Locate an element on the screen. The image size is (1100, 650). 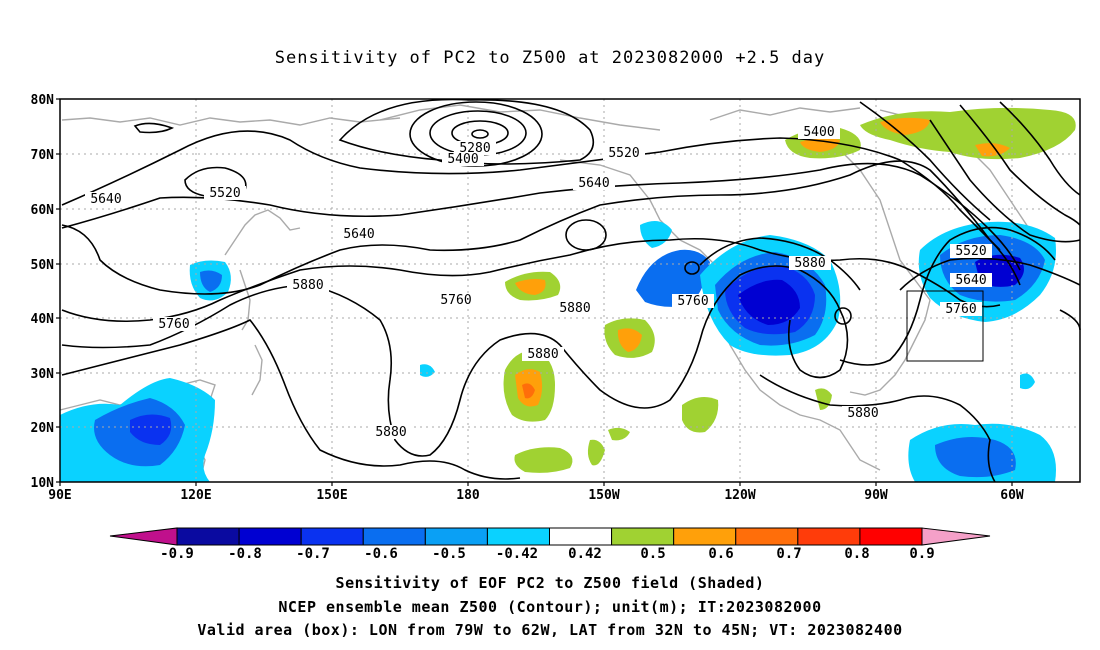
lat-label: 80N is located at coordinates (43, 100).